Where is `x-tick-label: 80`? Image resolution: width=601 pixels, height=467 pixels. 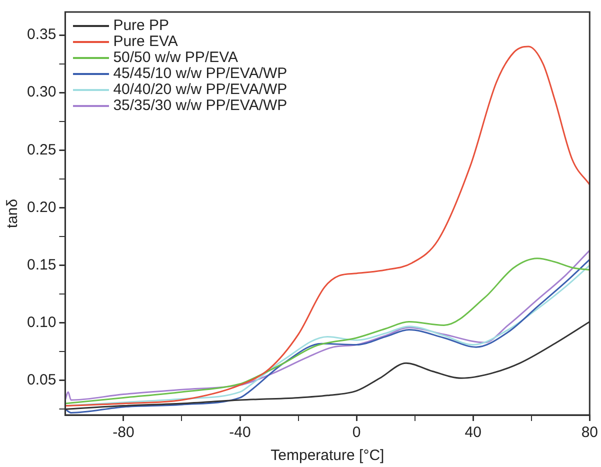 x-tick-label: 80 is located at coordinates (589, 433).